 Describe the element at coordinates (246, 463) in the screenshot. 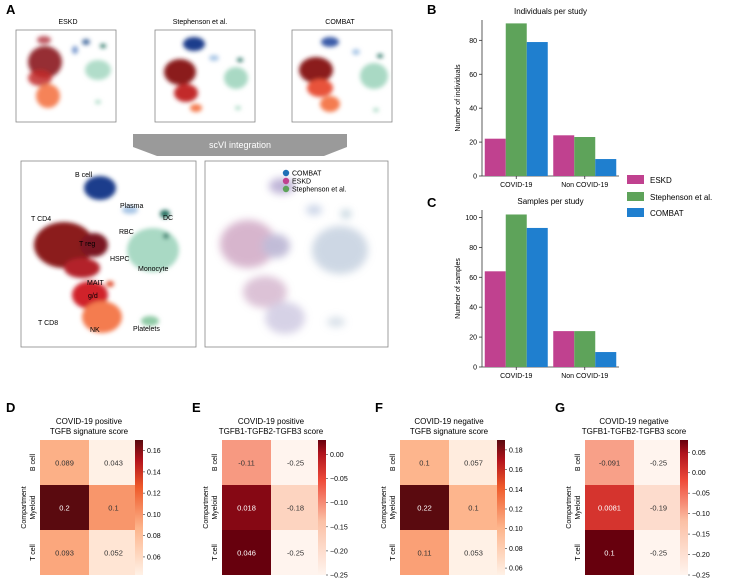

I see `heatmap-value: -0.11` at that location.